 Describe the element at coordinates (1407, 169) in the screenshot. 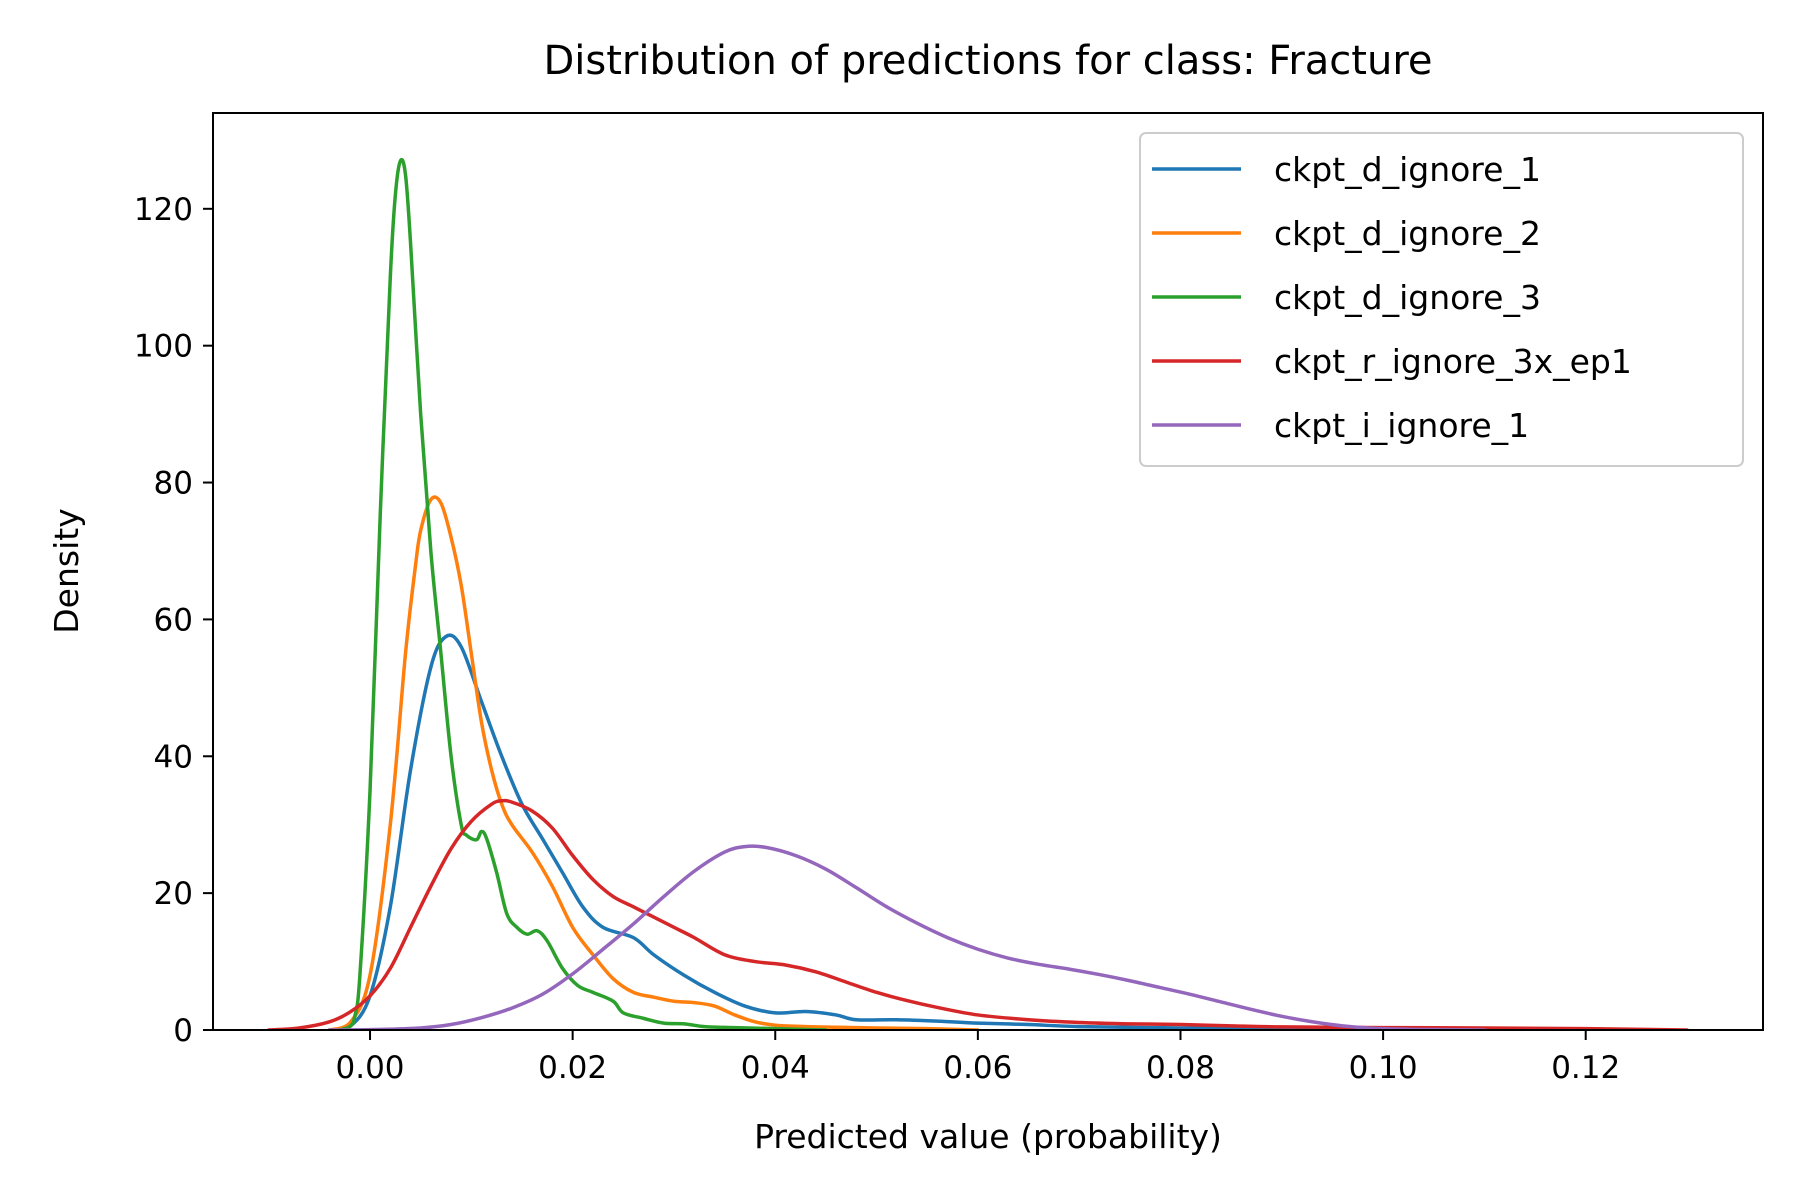

I see `legend-label-1: ckpt_d_ignore_1` at that location.